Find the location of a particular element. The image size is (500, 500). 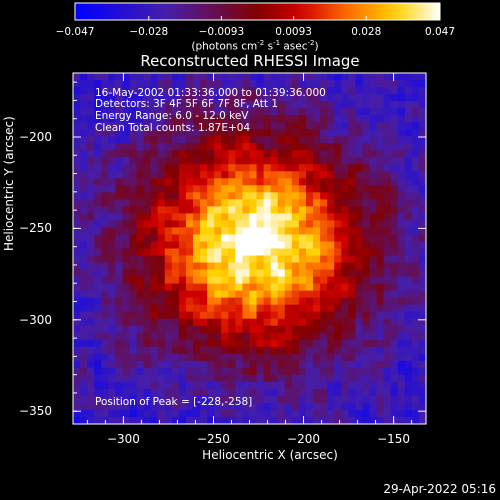

colorbar-tick-label: −0.0093 is located at coordinates (221, 32).